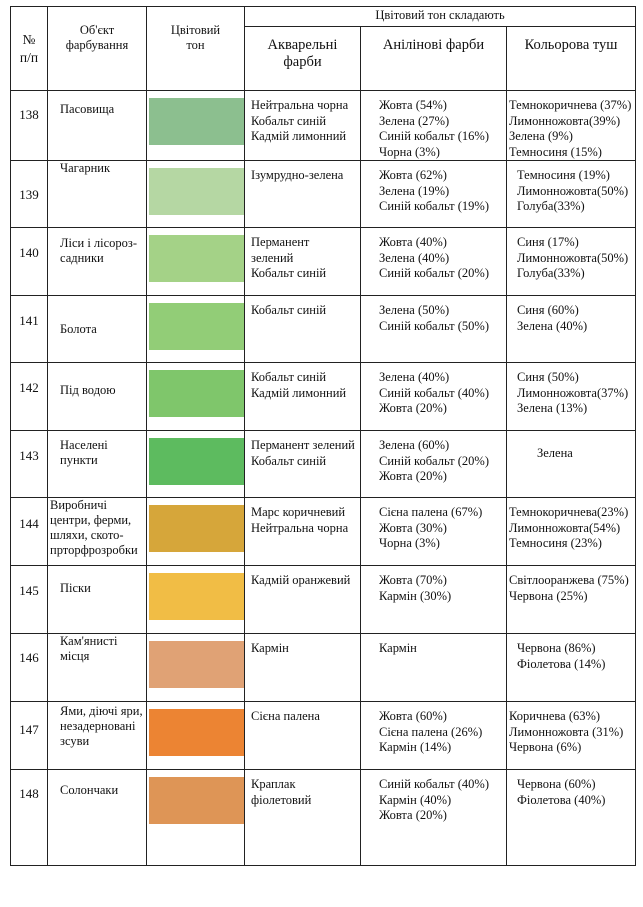 This screenshot has height=907, width=643. I want to click on aniline-paints: Сієна палена (67%) Жовта (30%) Чорна (3%), so click(433, 531).